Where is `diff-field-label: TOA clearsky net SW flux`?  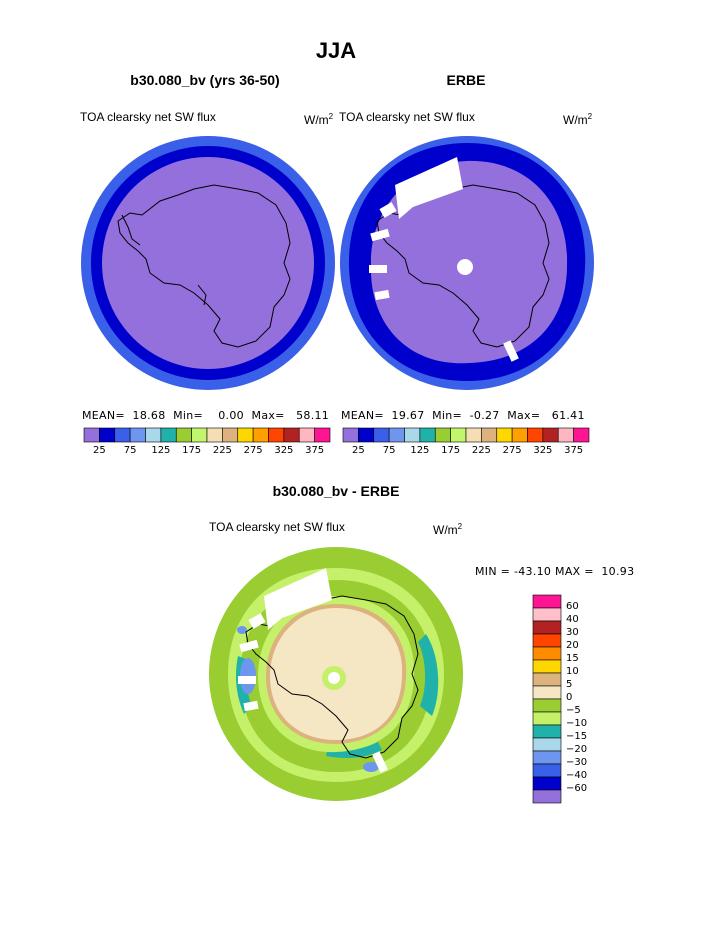
diff-field-label: TOA clearsky net SW flux is located at coordinates (277, 527).